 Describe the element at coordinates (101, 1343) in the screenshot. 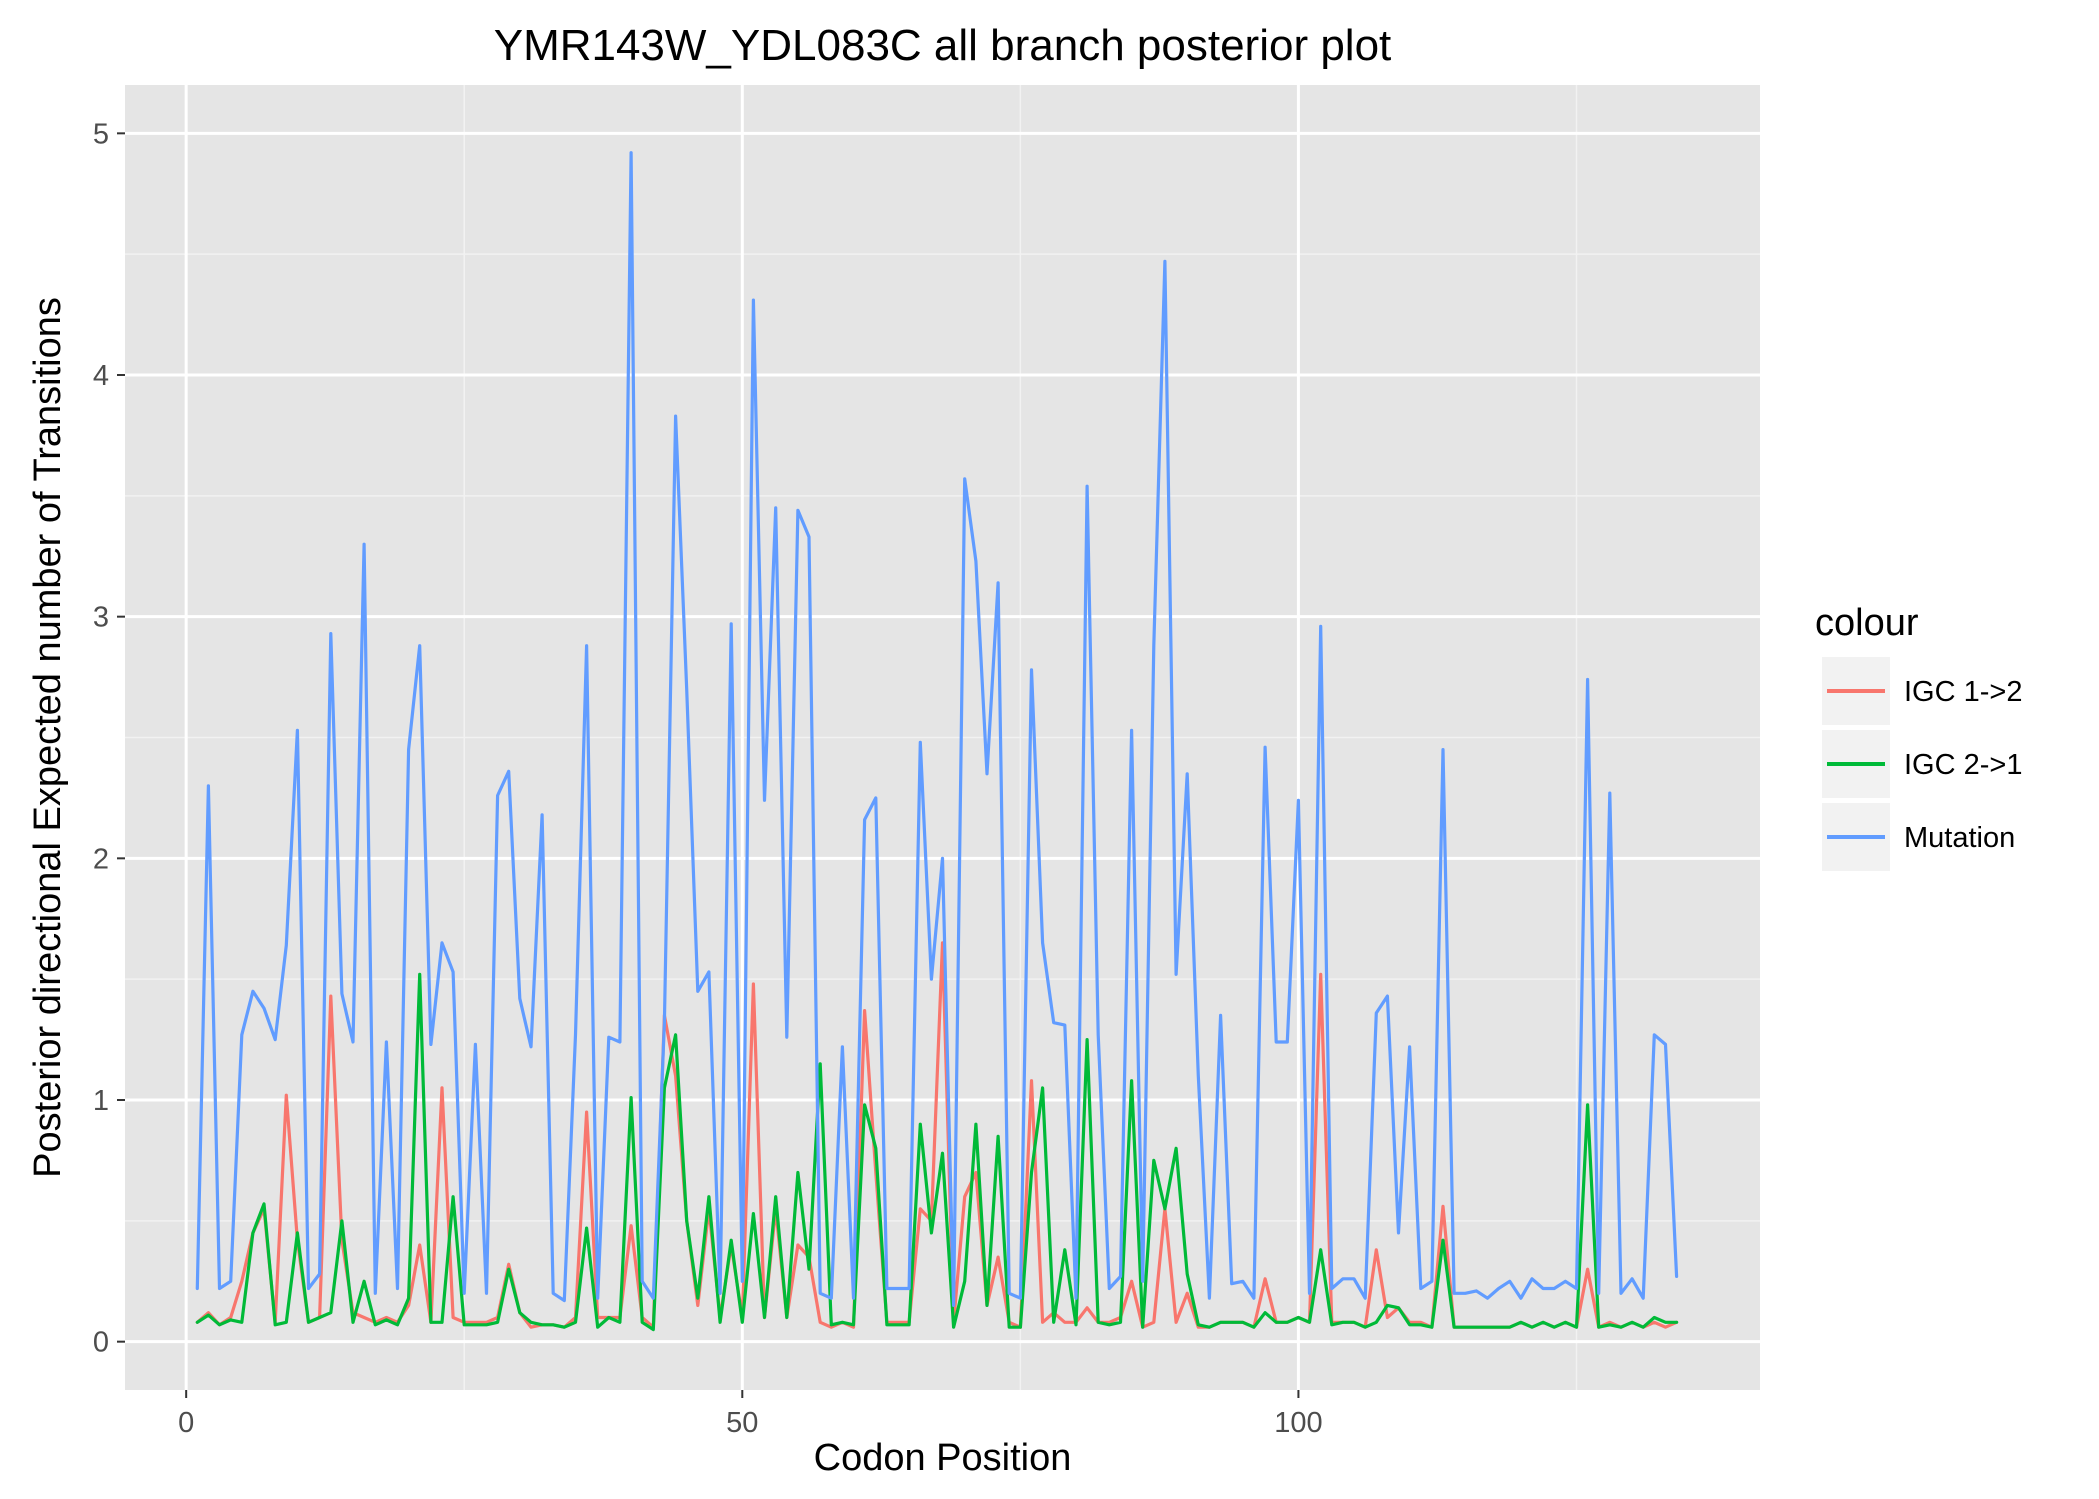

I see `y-tick-label: 0` at that location.